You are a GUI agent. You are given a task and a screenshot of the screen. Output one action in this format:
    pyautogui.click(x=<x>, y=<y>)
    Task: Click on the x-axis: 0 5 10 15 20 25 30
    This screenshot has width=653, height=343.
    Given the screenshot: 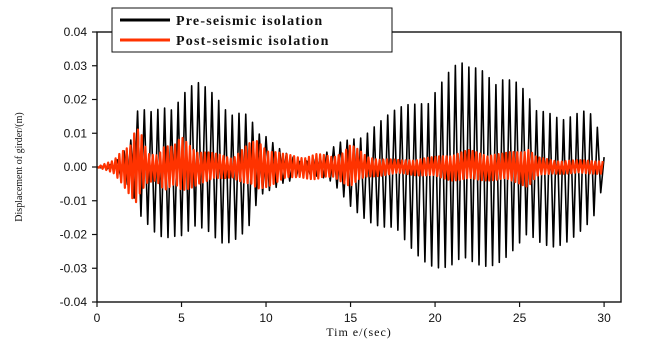 What is the action you would take?
    pyautogui.click(x=352, y=313)
    